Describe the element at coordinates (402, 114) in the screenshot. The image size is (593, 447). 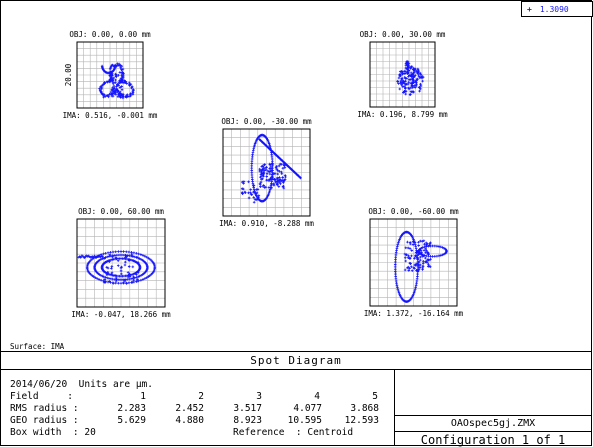
I see `ima-label: IMA: 0.196, 8.799 mm` at that location.